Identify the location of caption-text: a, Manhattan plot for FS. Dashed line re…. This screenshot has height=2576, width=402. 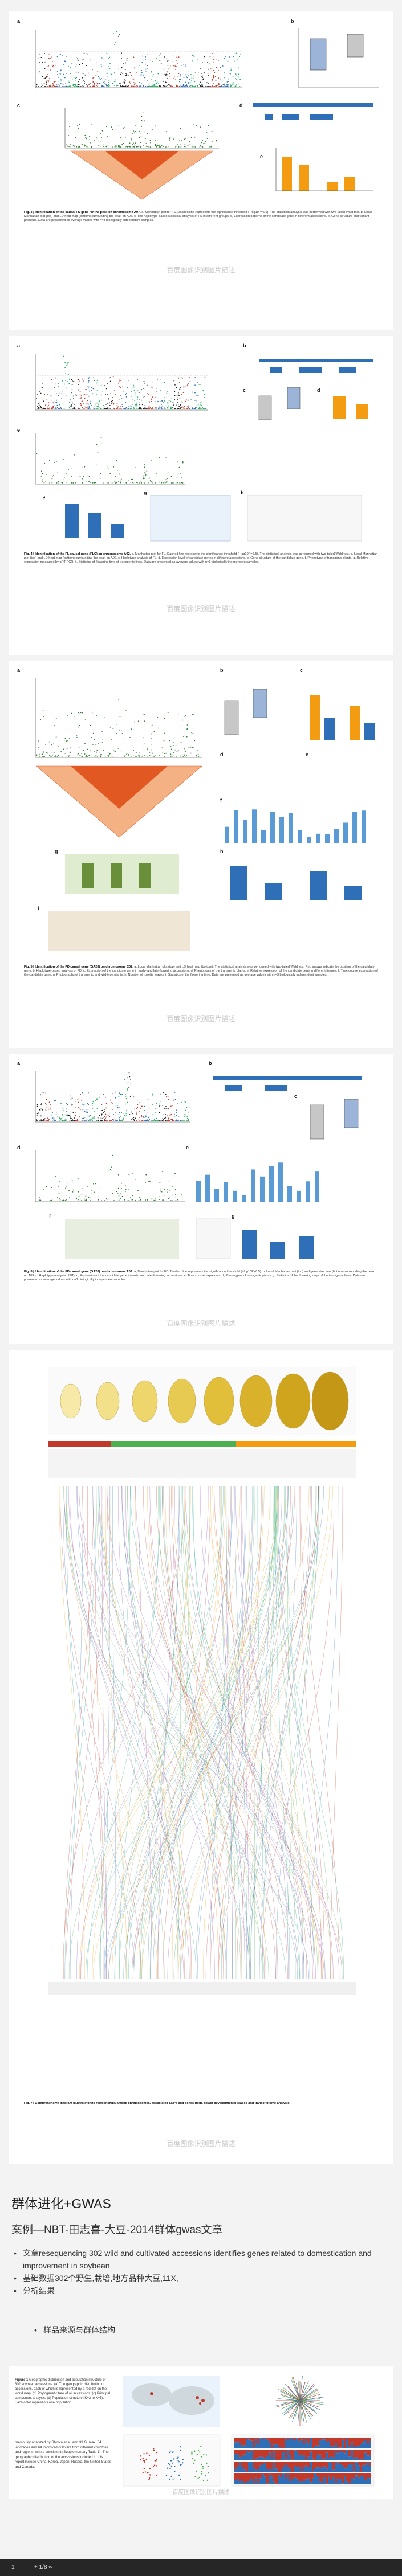
(198, 217).